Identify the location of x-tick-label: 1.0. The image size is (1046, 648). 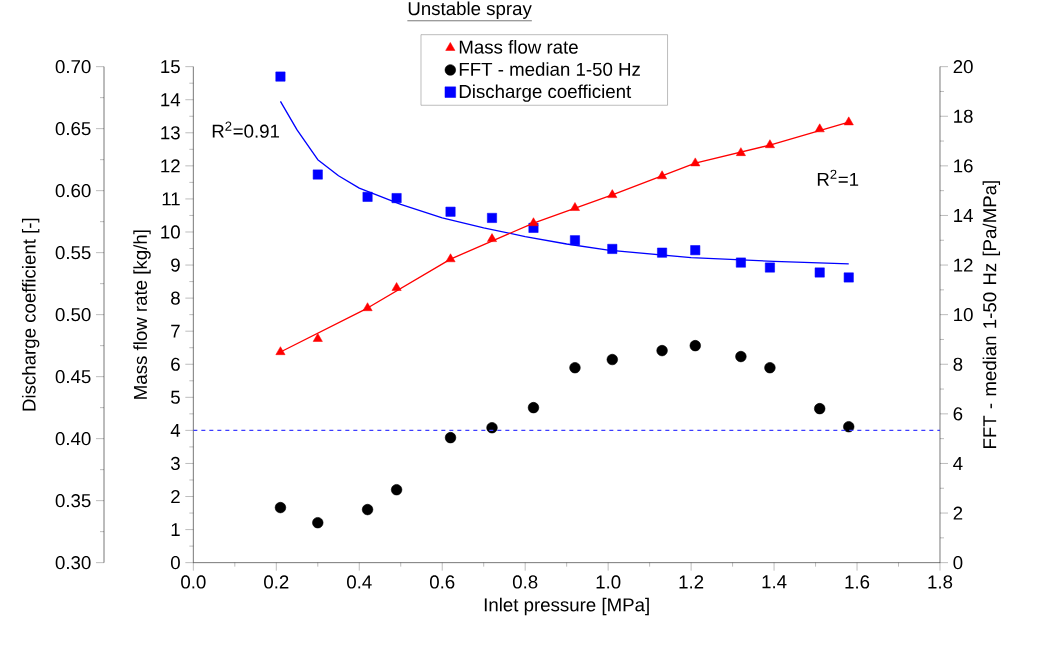
(608, 582).